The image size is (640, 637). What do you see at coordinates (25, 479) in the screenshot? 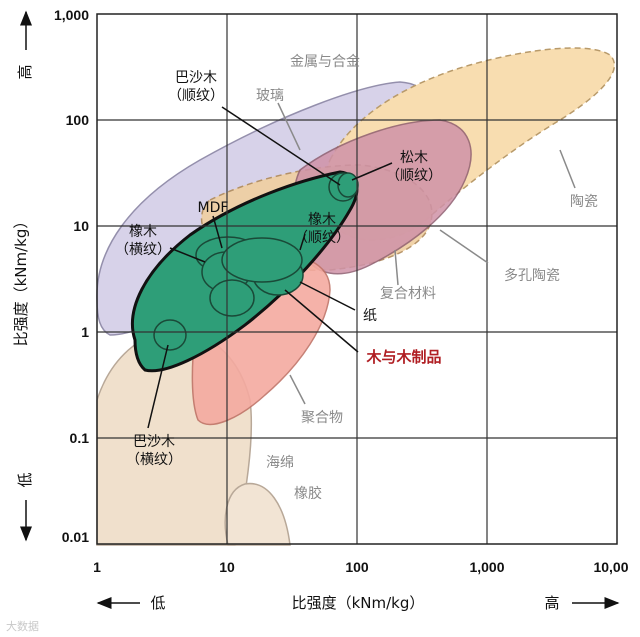
I see `y-low-label: 低` at bounding box center [25, 479].